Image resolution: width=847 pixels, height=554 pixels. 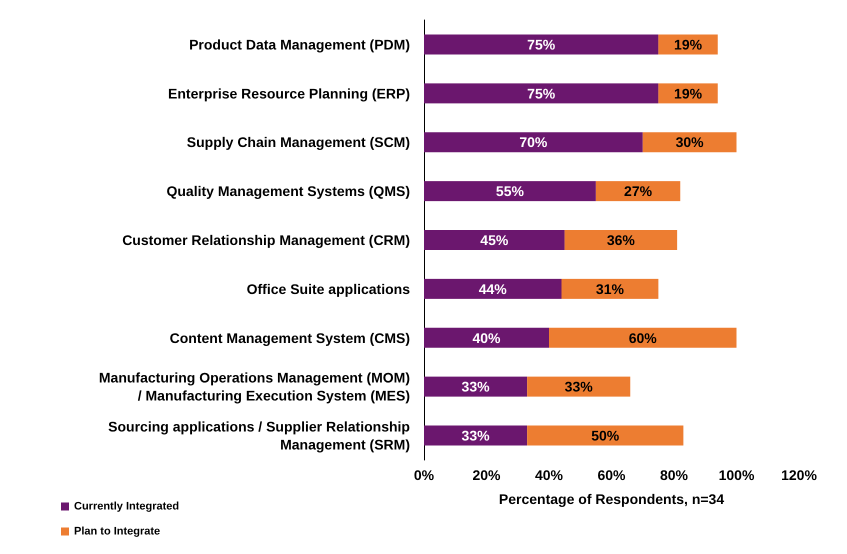 I want to click on data-label: 60%, so click(x=643, y=338).